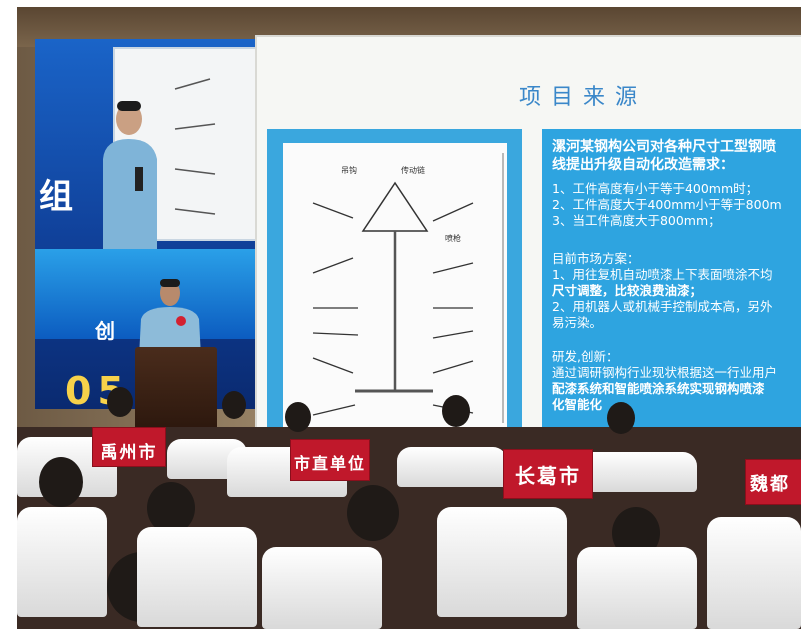 The width and height of the screenshot is (801, 629). I want to click on slide-line: 尺寸调整，比较浪费油漆；, so click(627, 290).